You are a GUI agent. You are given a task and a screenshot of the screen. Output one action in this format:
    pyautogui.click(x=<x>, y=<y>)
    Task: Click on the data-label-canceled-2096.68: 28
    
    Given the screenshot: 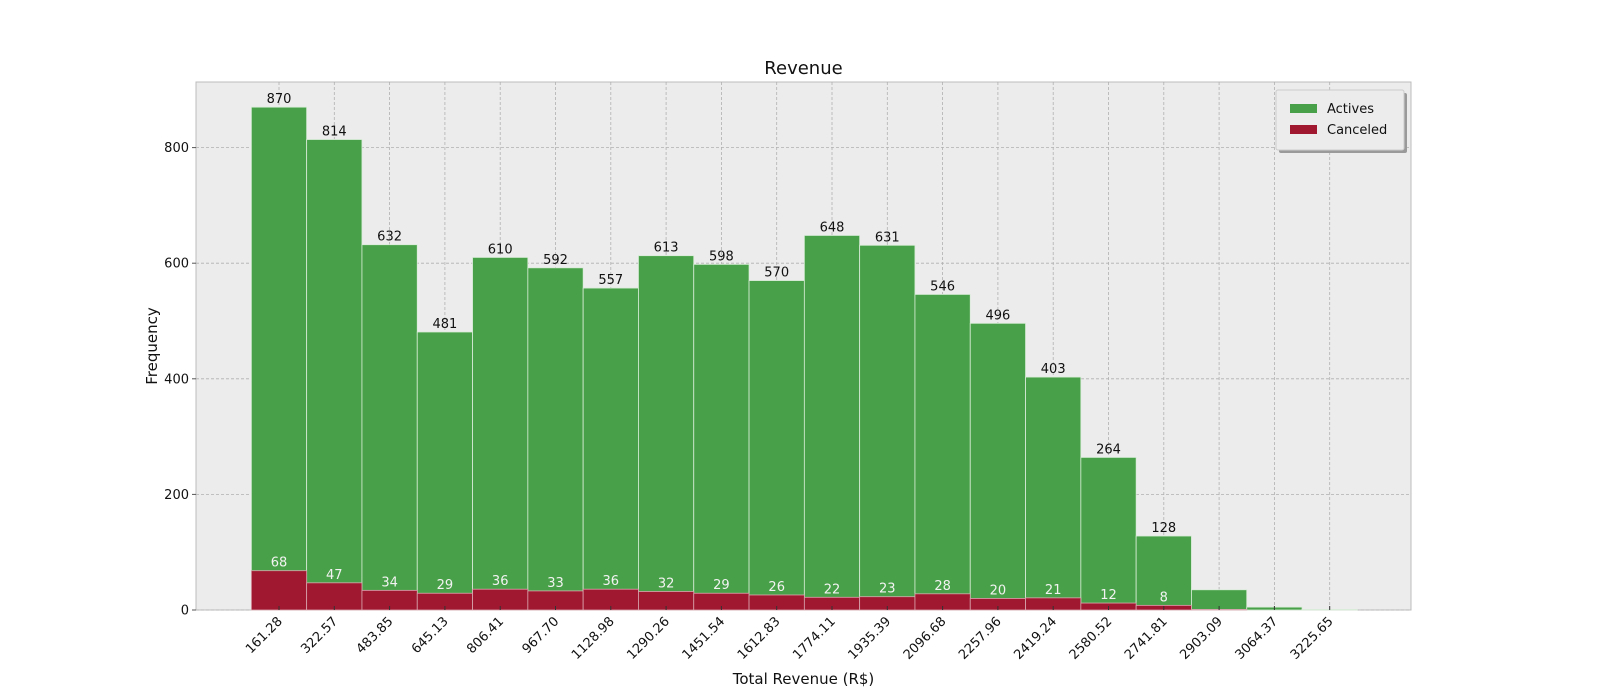 What is the action you would take?
    pyautogui.click(x=942, y=586)
    